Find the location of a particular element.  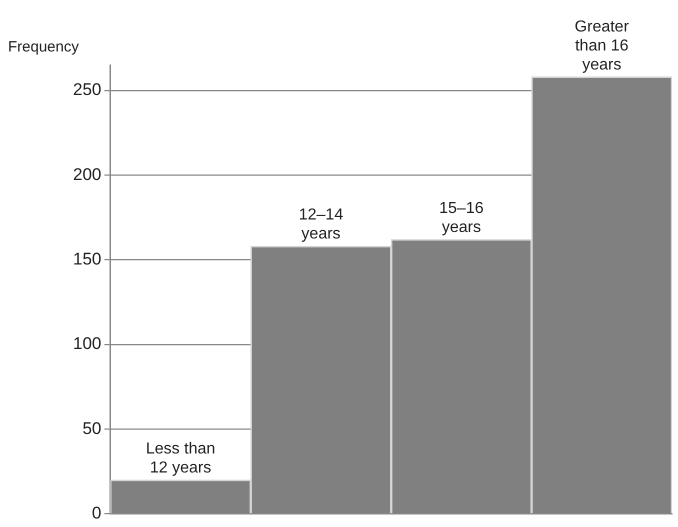

y-tick-label: 200 is located at coordinates (87, 174).